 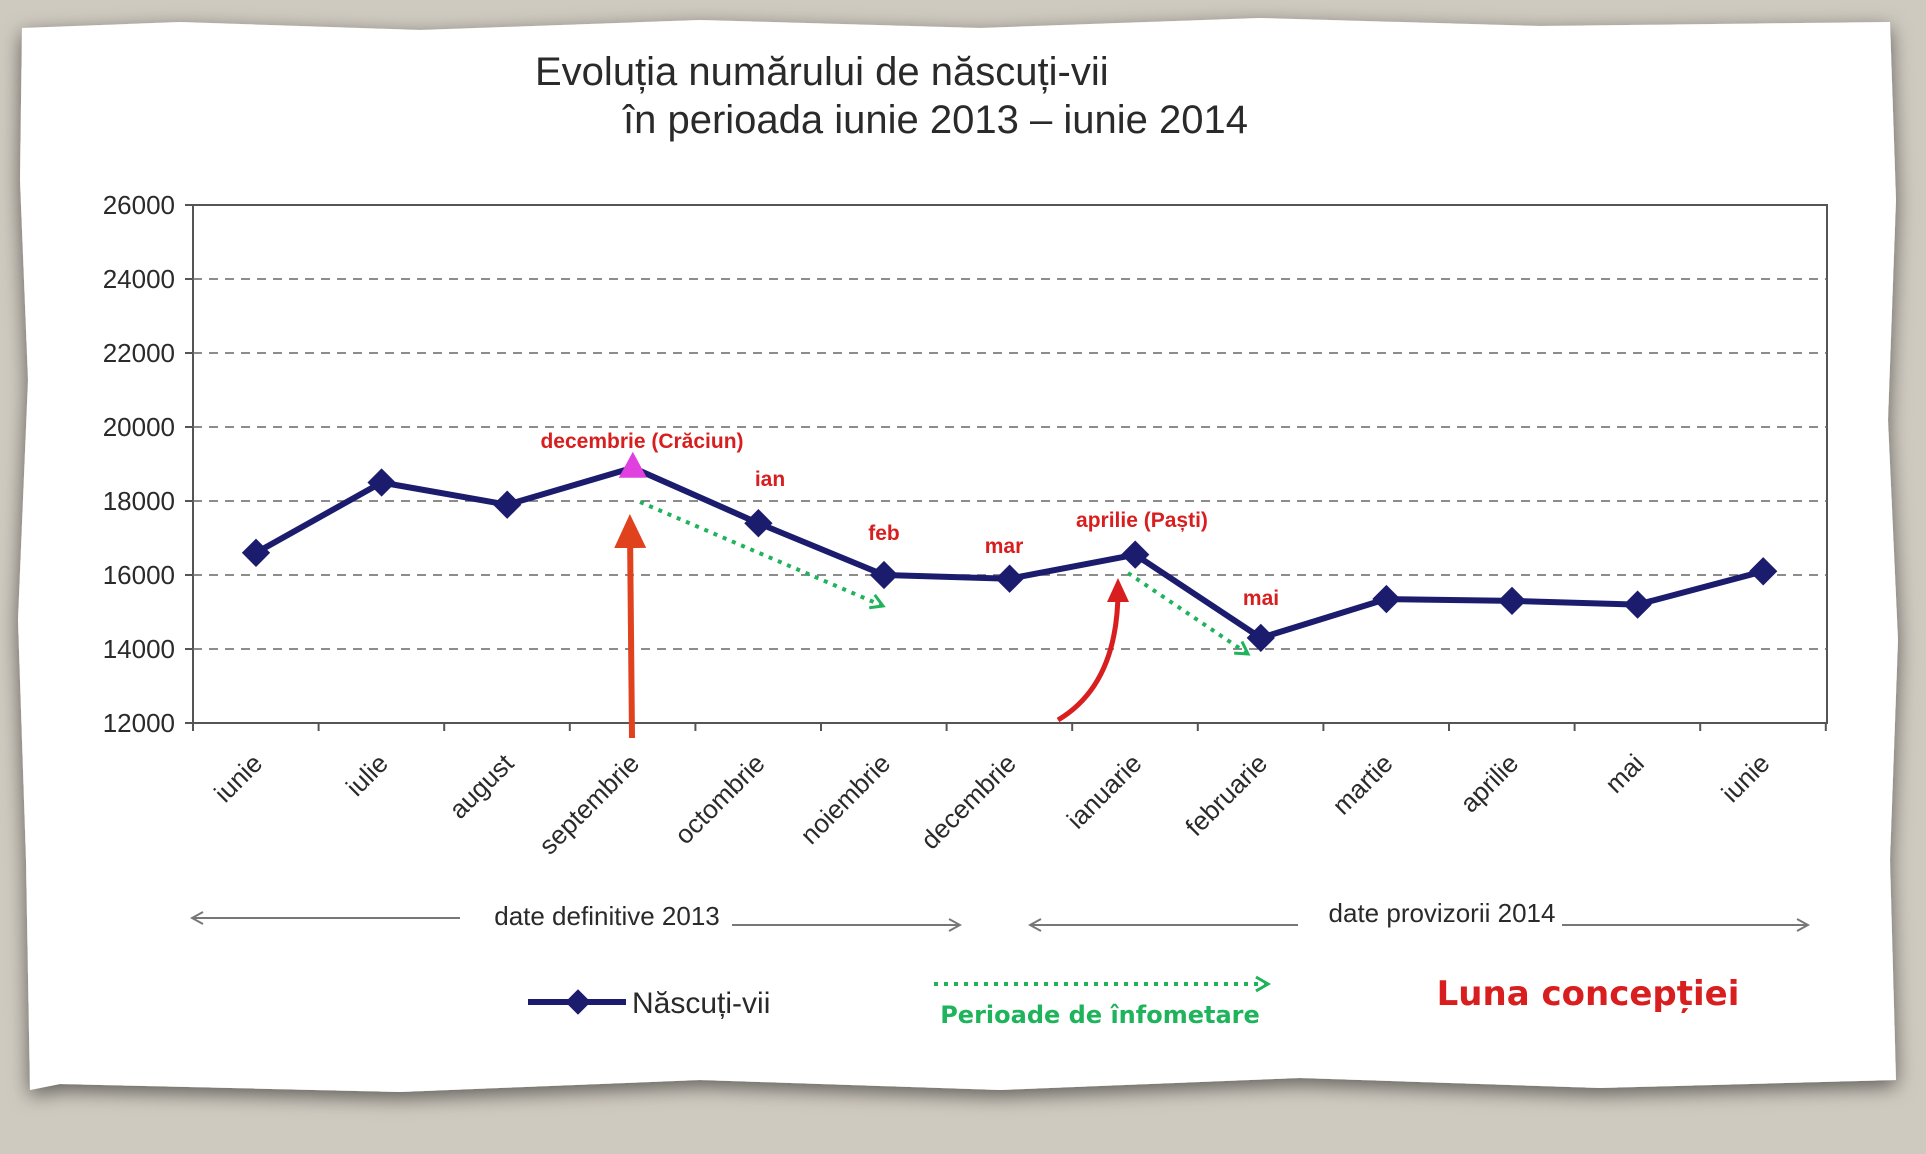 What do you see at coordinates (139, 205) in the screenshot?
I see `y-tick-label: 26000` at bounding box center [139, 205].